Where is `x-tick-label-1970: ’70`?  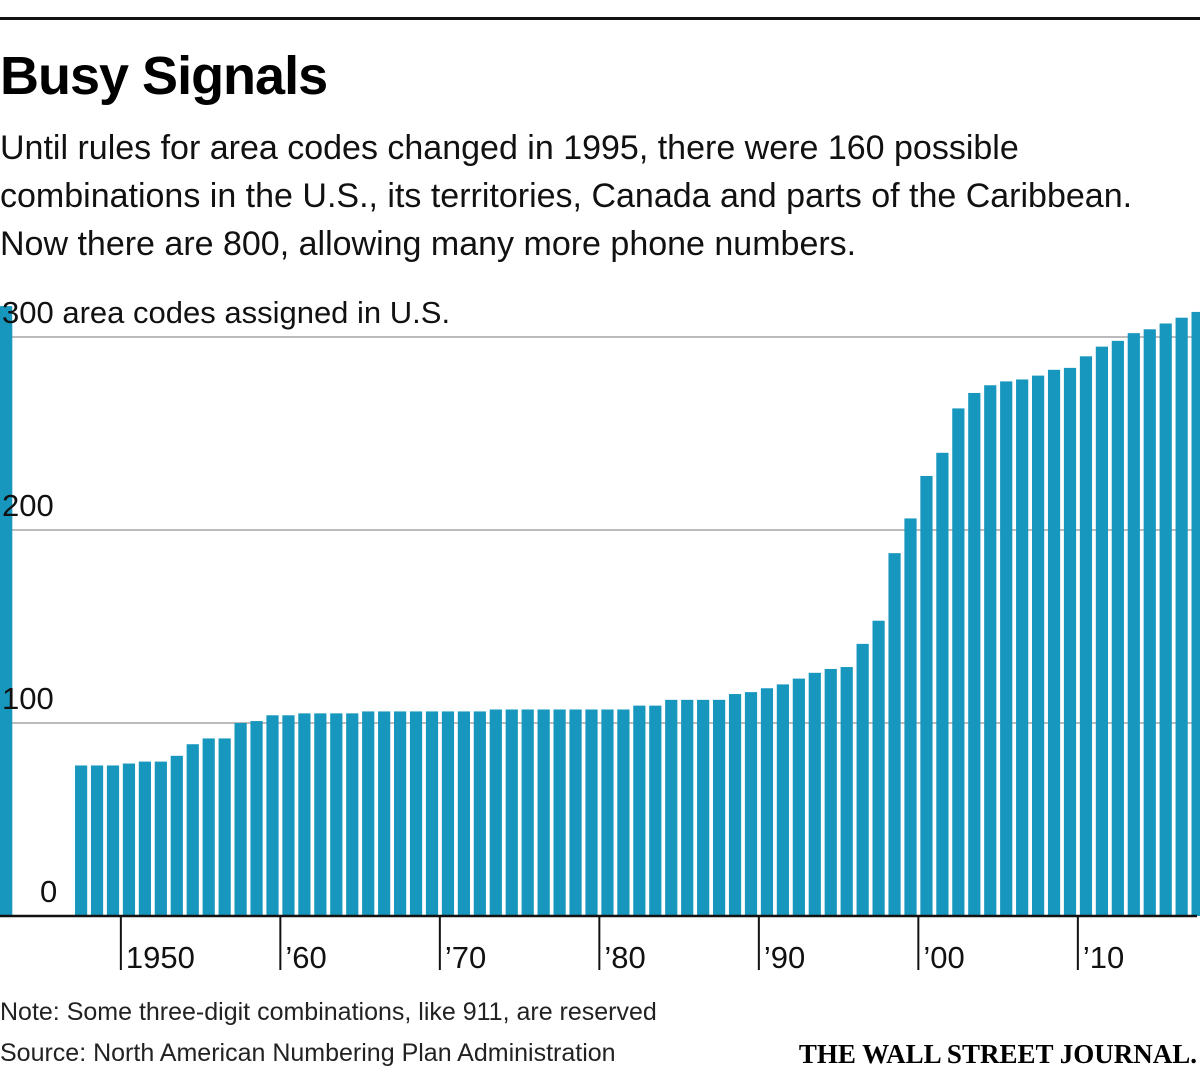 x-tick-label-1970: ’70 is located at coordinates (465, 957).